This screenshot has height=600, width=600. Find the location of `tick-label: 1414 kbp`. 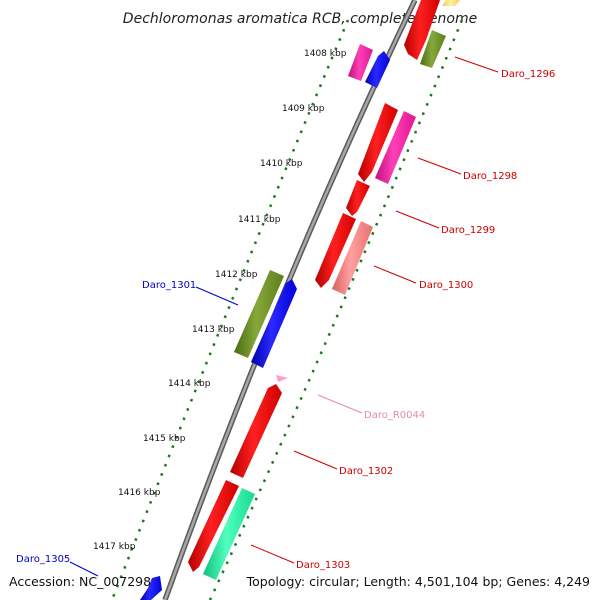

tick-label: 1414 kbp is located at coordinates (189, 384).